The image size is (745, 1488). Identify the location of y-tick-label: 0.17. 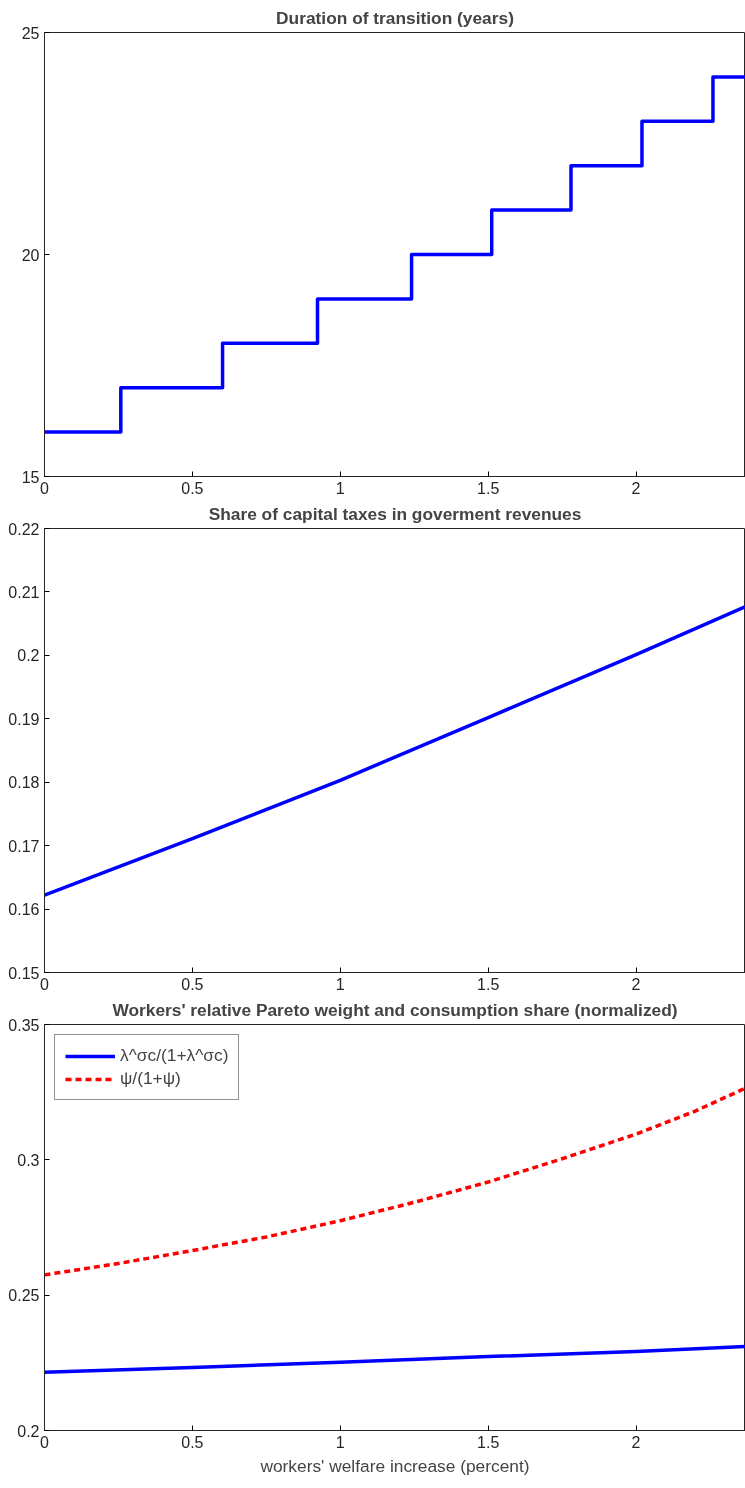
(24, 846).